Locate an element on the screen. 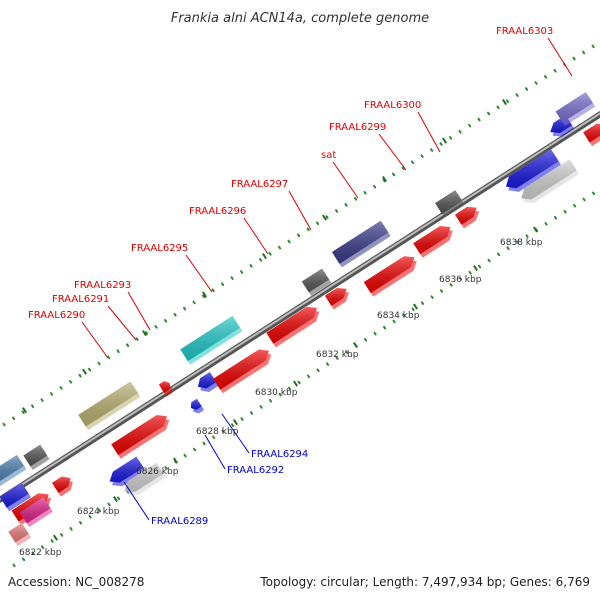 This screenshot has width=600, height=600. gene-arrow-small-red is located at coordinates (165, 389).